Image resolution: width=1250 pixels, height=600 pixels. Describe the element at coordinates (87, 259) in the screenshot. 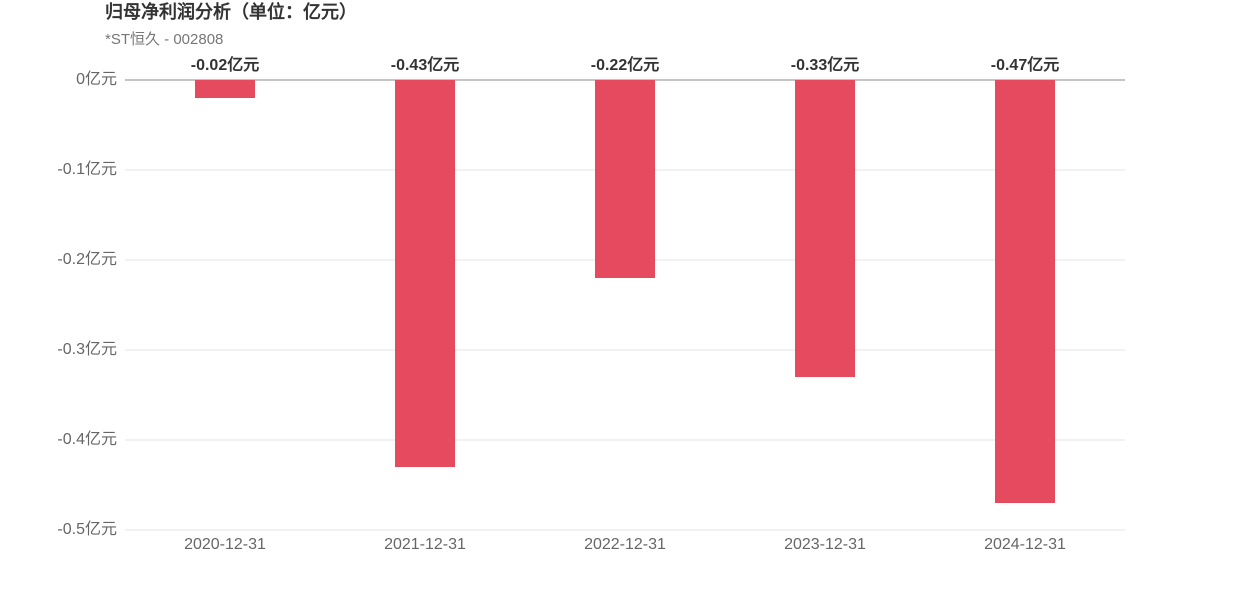

I see `y-tick-label: -0.2亿元` at that location.